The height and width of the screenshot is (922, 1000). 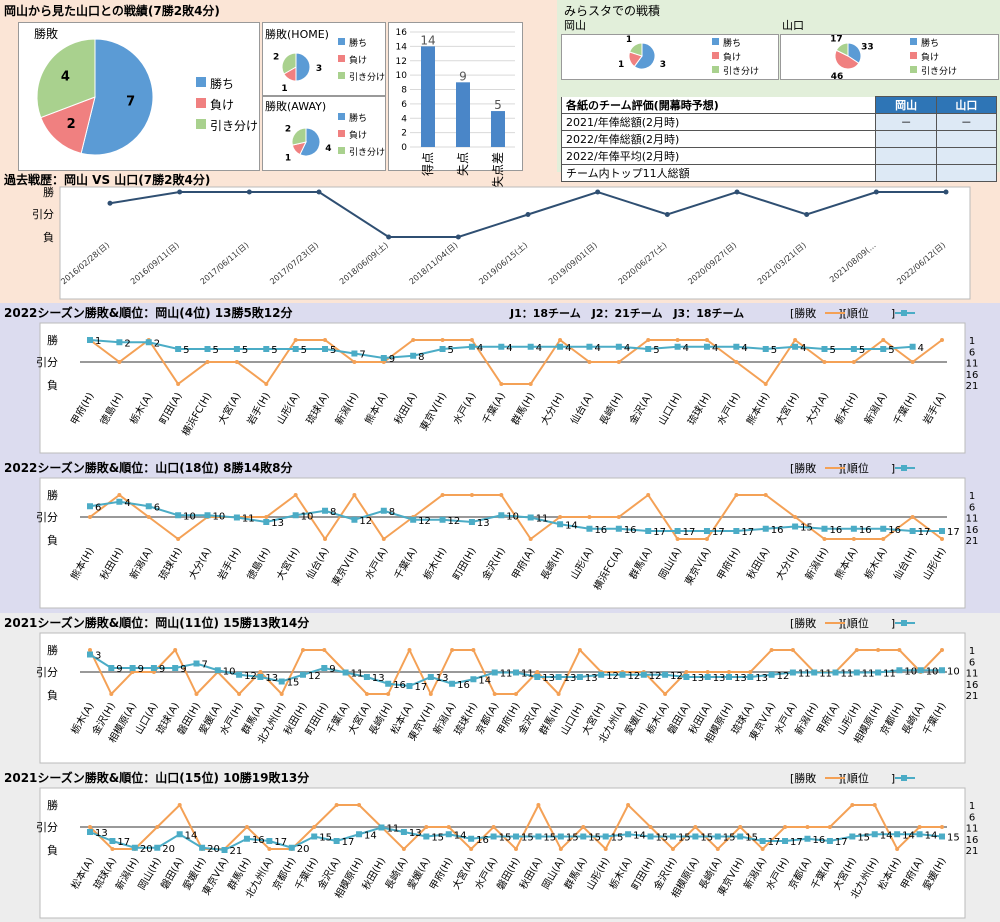 I want to click on pie-slice-勝ち, so click(x=303, y=67).